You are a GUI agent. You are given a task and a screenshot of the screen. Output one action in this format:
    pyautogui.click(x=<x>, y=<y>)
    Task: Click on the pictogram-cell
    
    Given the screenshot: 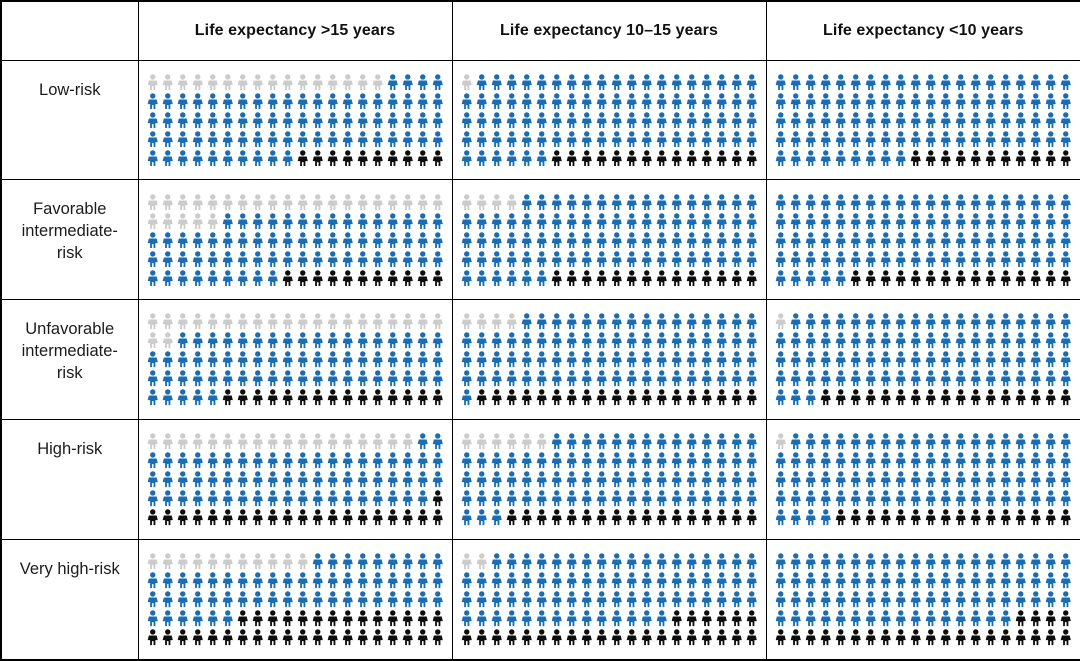 What is the action you would take?
    pyautogui.click(x=609, y=600)
    